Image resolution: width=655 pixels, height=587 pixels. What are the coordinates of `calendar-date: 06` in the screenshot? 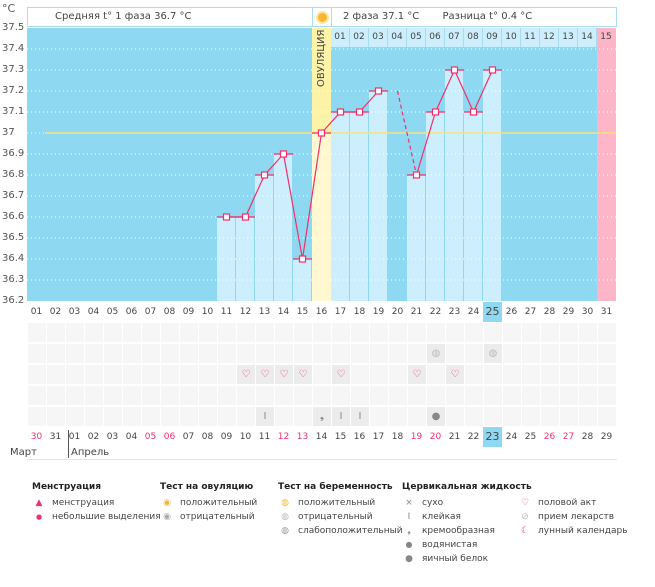 It's located at (169, 437).